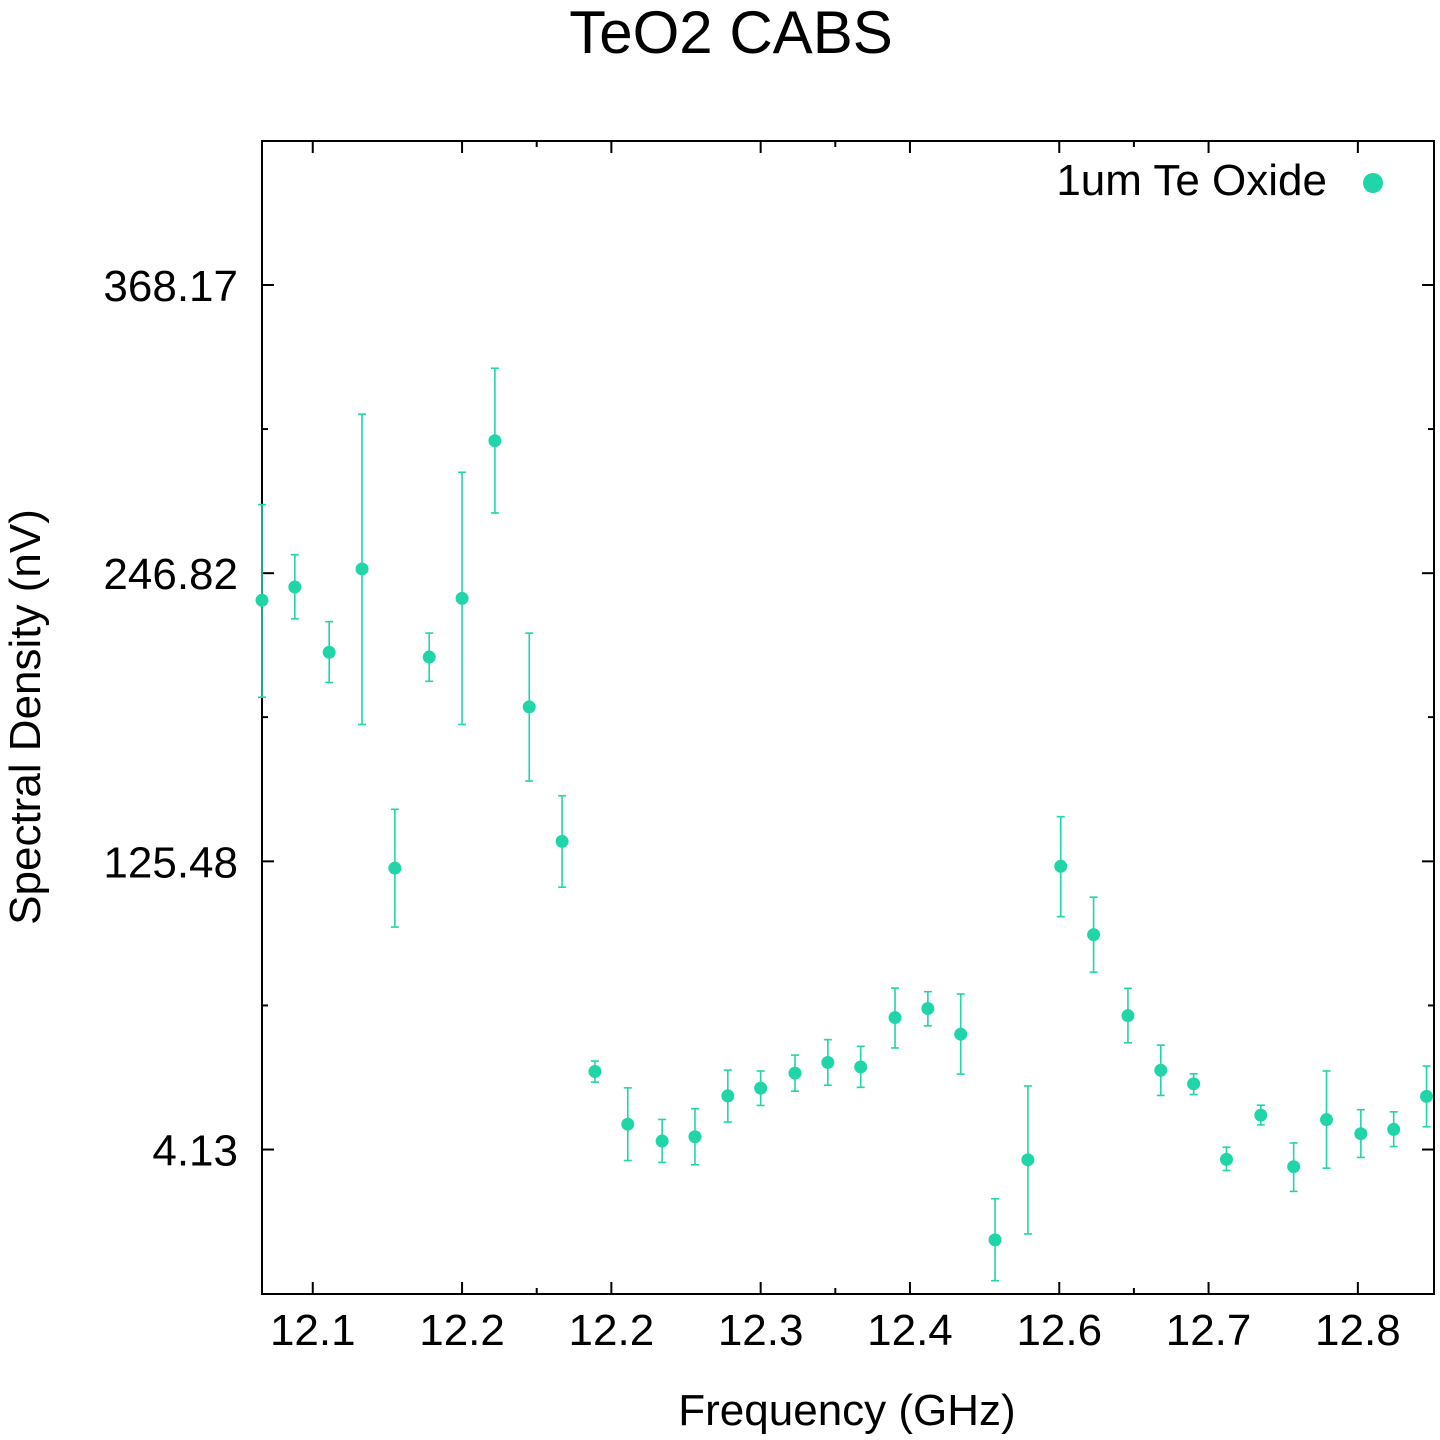 The width and height of the screenshot is (1440, 1440). I want to click on y-tick-label: 4.13, so click(195, 1151).